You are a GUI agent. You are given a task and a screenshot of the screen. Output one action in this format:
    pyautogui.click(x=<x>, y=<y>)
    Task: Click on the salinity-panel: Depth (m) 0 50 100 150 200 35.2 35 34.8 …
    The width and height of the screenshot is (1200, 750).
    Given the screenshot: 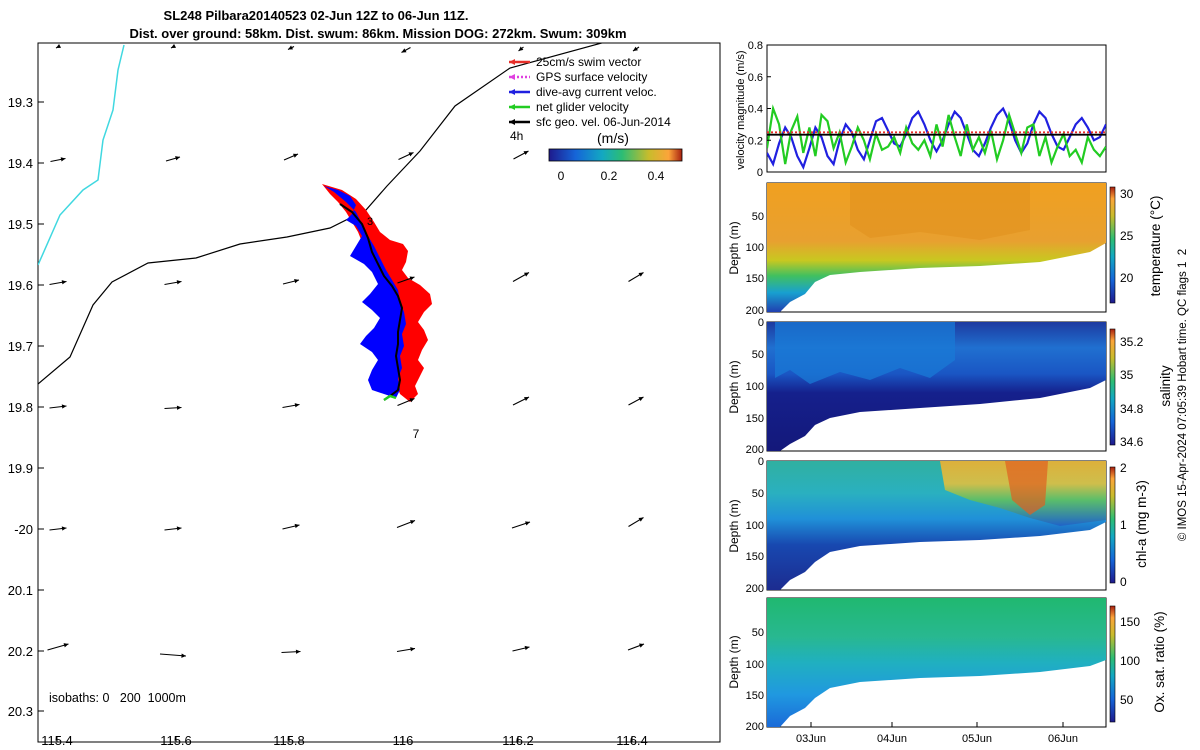 What is the action you would take?
    pyautogui.click(x=950, y=386)
    